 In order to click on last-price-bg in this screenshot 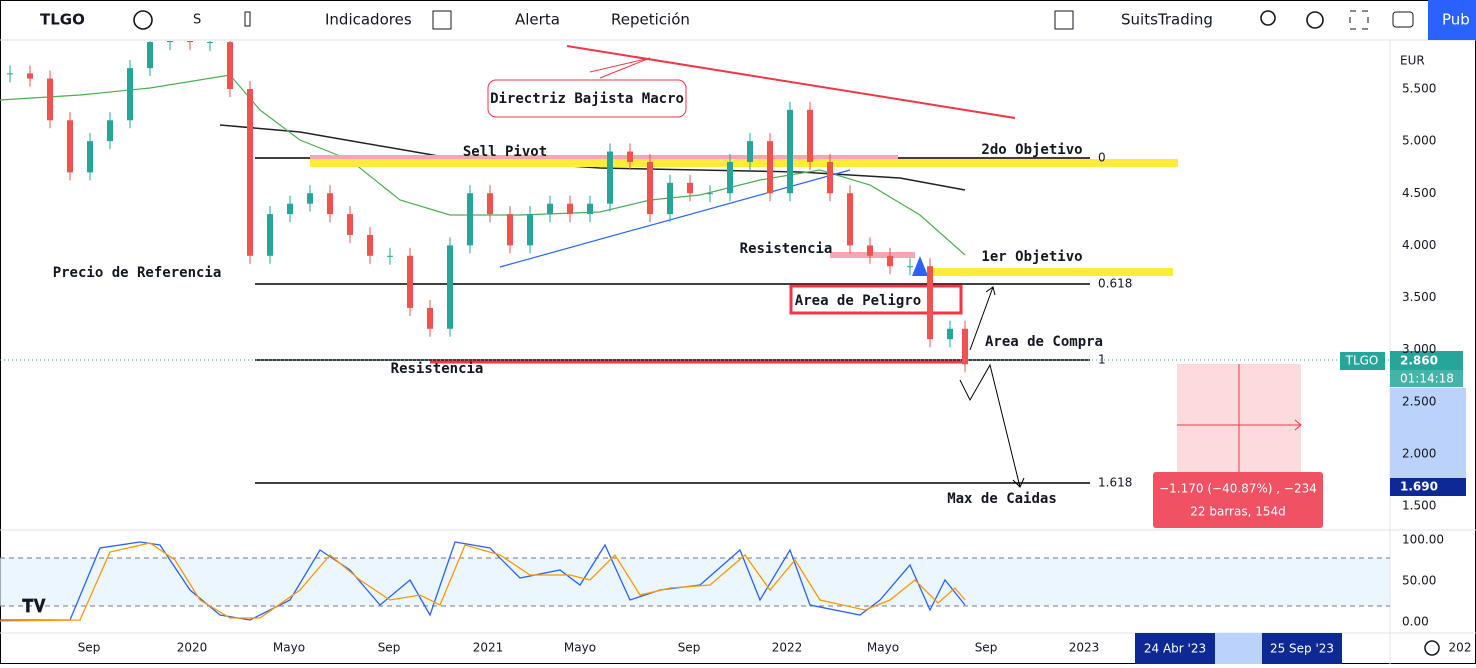, I will do `click(1426, 360)`.